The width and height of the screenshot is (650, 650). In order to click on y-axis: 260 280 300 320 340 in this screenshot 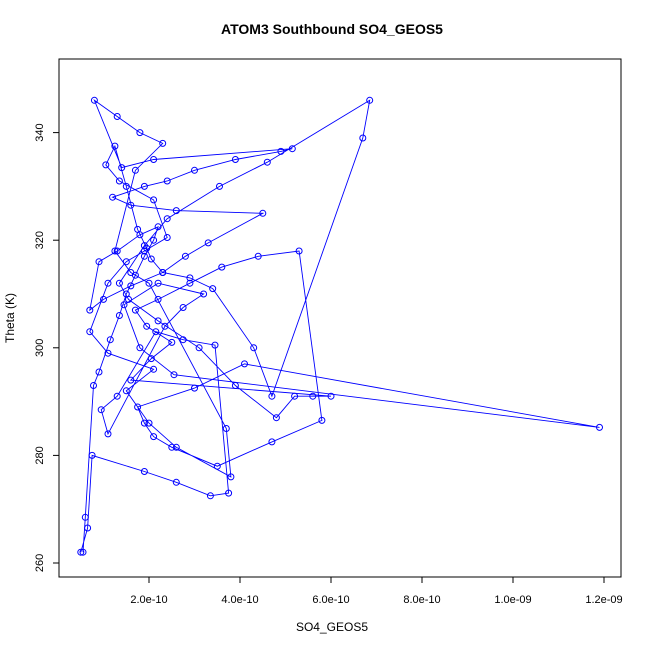, I will do `click(47, 347)`.